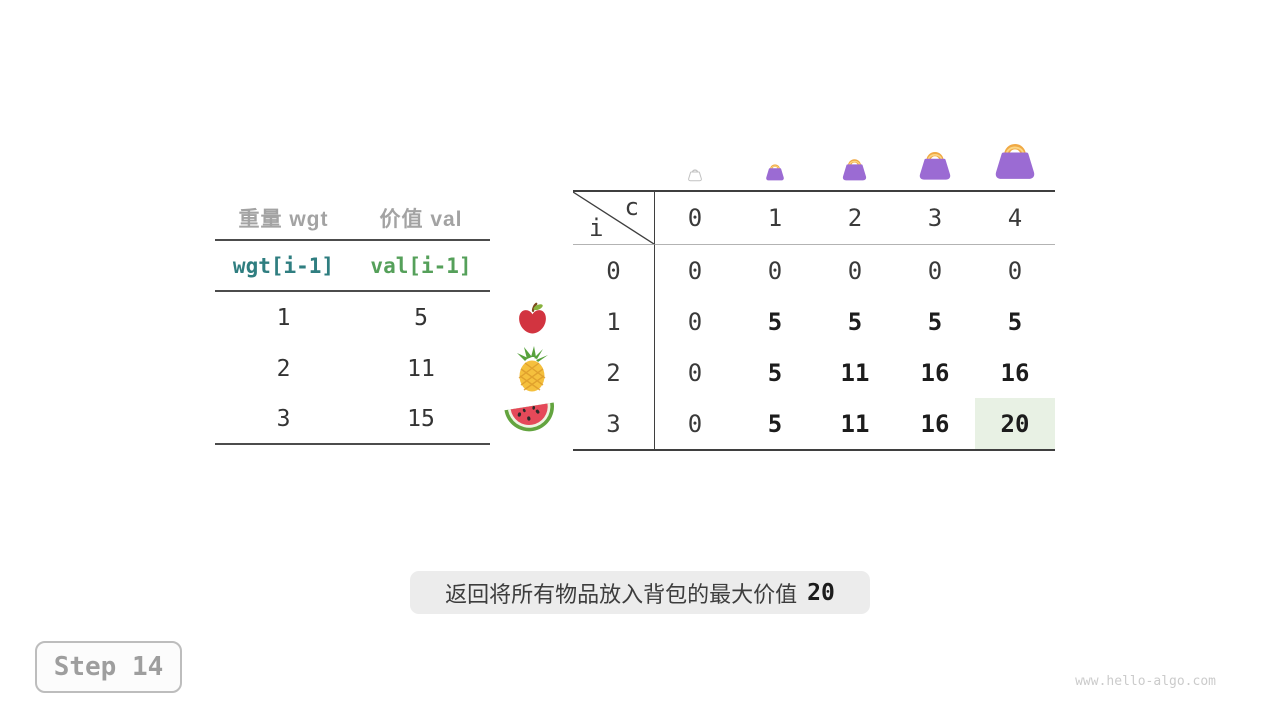 This screenshot has height=720, width=1280. Describe the element at coordinates (530, 418) in the screenshot. I see `watermelon-icon` at that location.